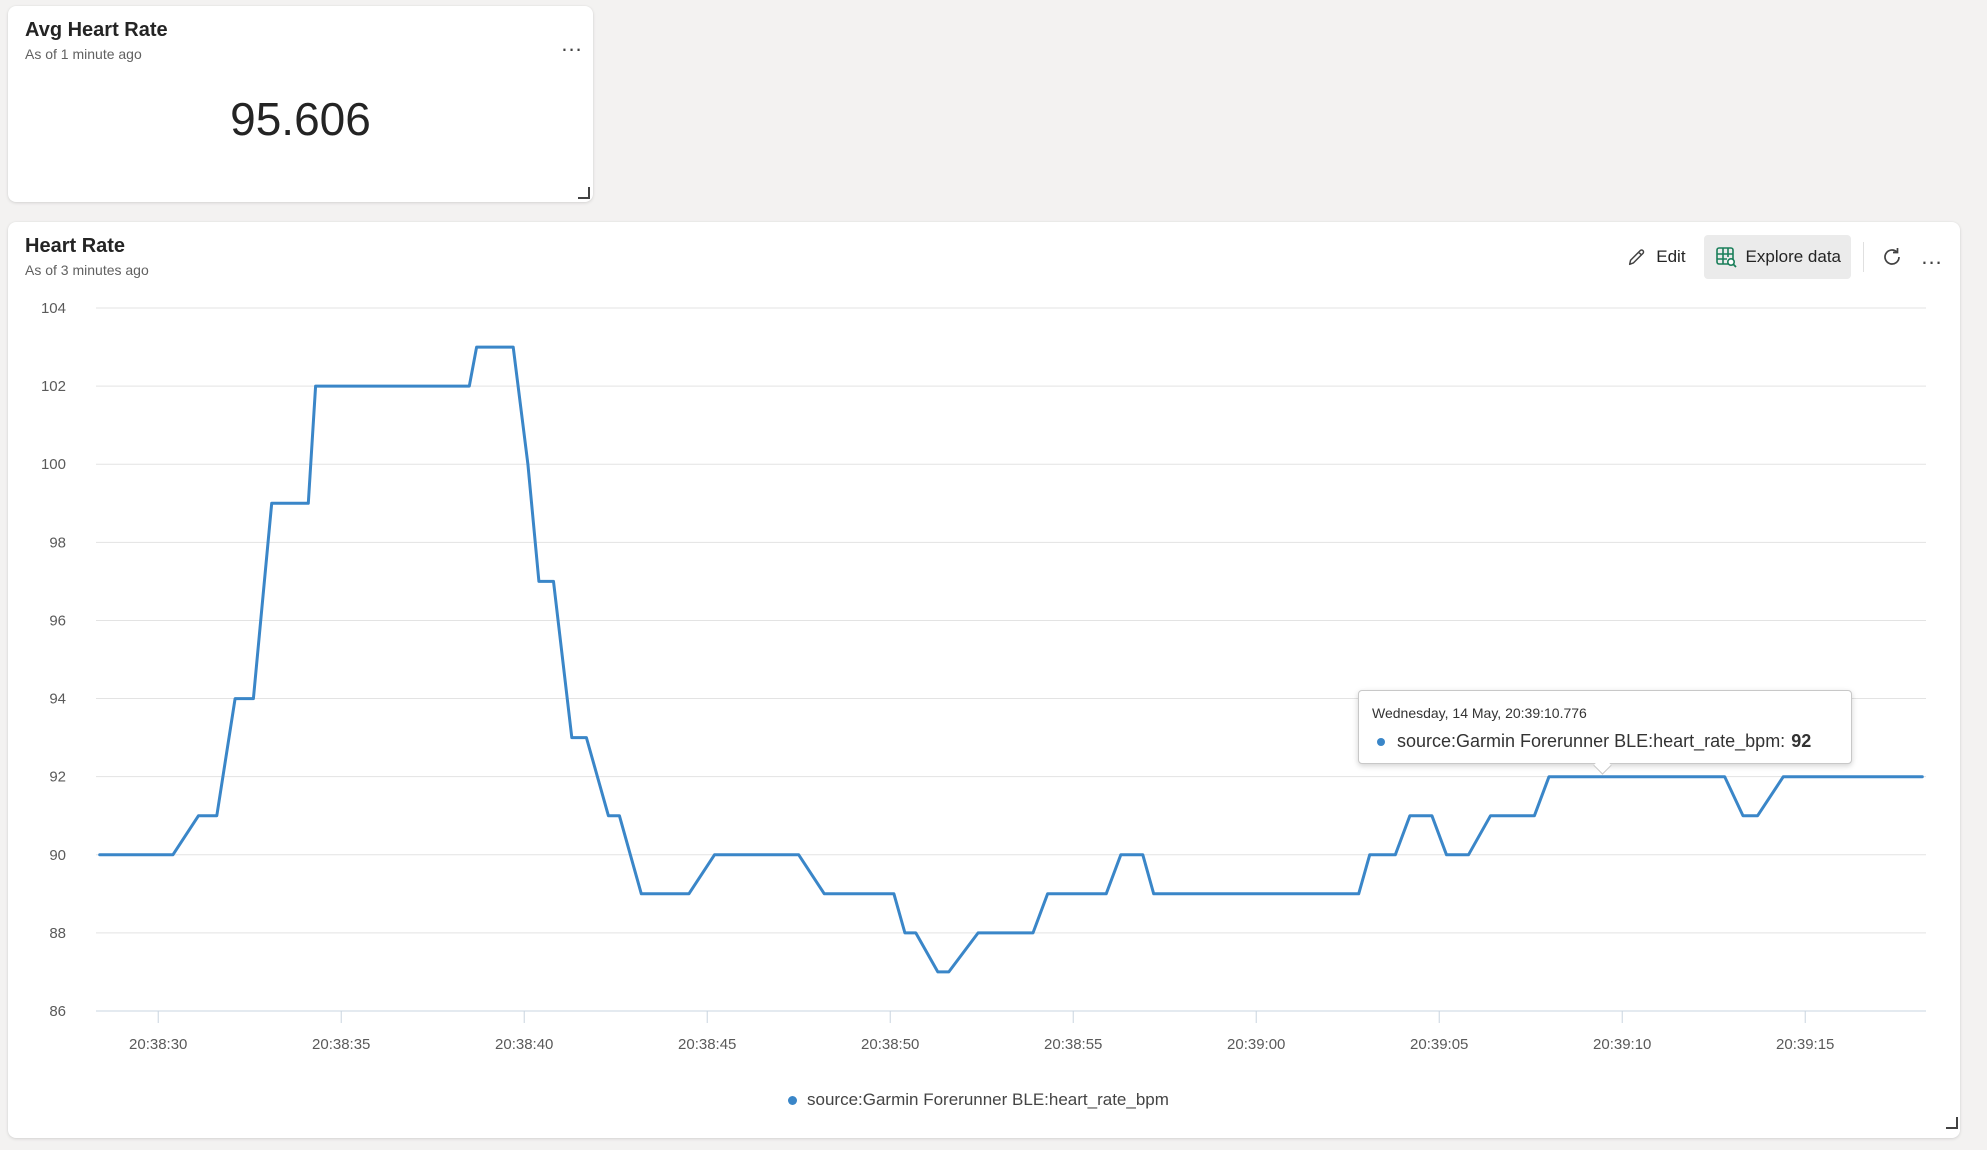 This screenshot has height=1150, width=1987. What do you see at coordinates (158, 1044) in the screenshot?
I see `x-tick-label: 20:38:30` at bounding box center [158, 1044].